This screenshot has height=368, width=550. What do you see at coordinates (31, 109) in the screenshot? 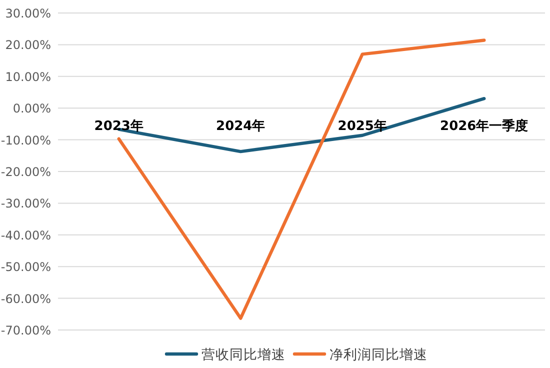
I see `y-tick-label: 0.00%` at bounding box center [31, 109].